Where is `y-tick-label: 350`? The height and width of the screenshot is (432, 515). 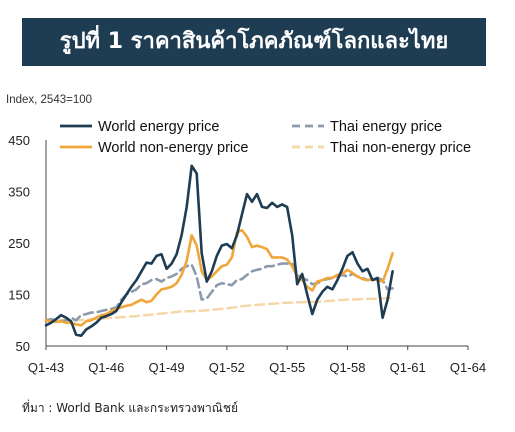 y-tick-label: 350 is located at coordinates (19, 192).